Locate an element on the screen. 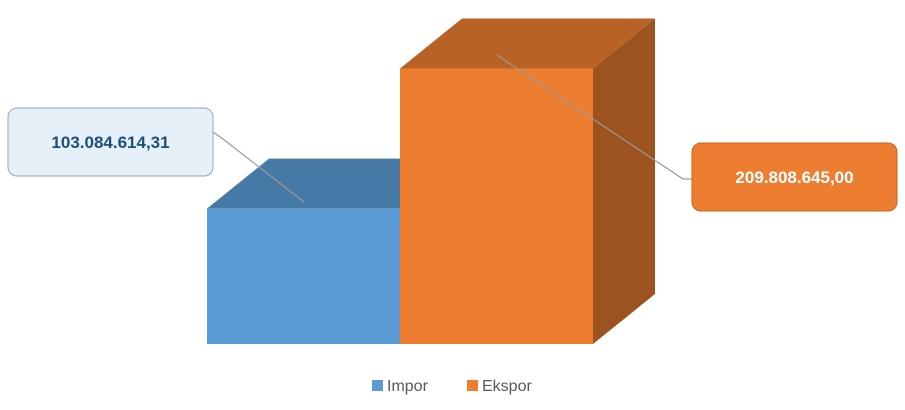 Image resolution: width=905 pixels, height=410 pixels. legend-label-ekspor: Ekspor is located at coordinates (507, 386).